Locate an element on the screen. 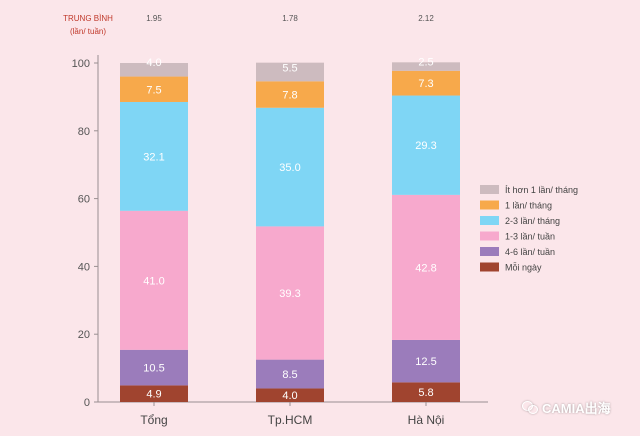 Image resolution: width=640 pixels, height=436 pixels. y-tick-label: 60 is located at coordinates (84, 200).